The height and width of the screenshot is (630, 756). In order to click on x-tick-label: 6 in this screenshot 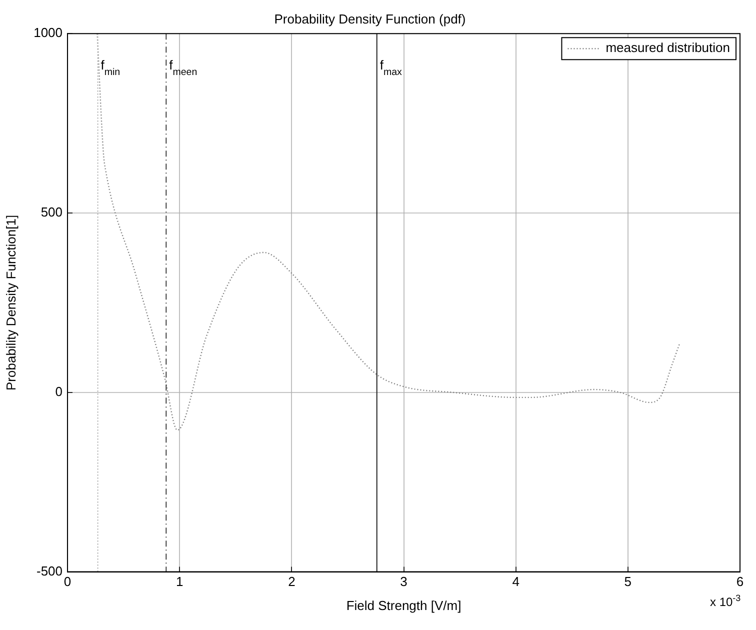, I will do `click(740, 582)`.